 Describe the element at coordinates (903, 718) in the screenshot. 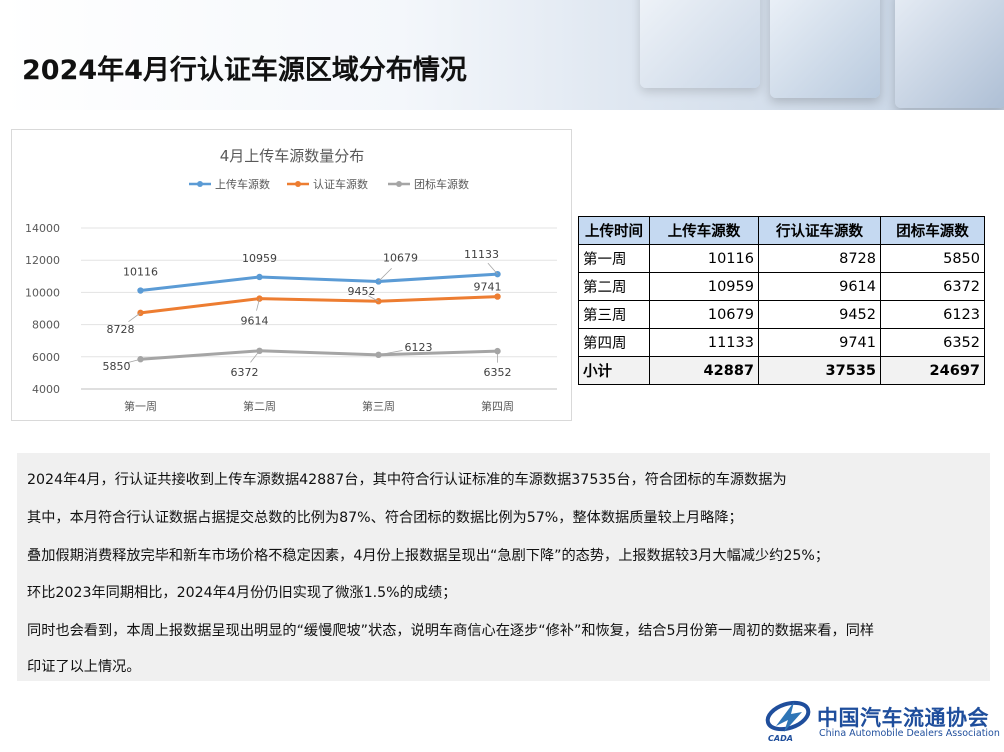

I see `logo-name-cn: 中国汽车流通协会` at that location.